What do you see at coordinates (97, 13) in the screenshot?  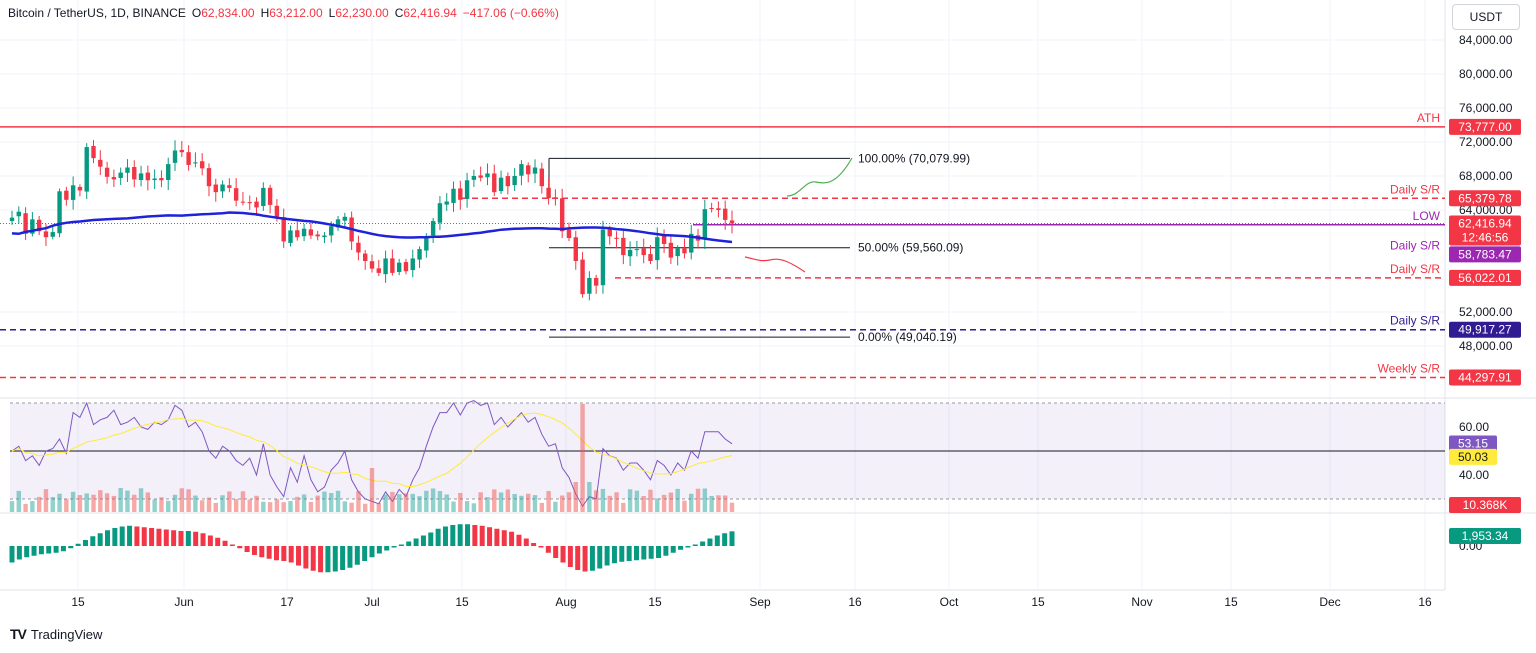 I see `symbol-title: Bitcoin / TetherUS, 1D, BINANCE` at bounding box center [97, 13].